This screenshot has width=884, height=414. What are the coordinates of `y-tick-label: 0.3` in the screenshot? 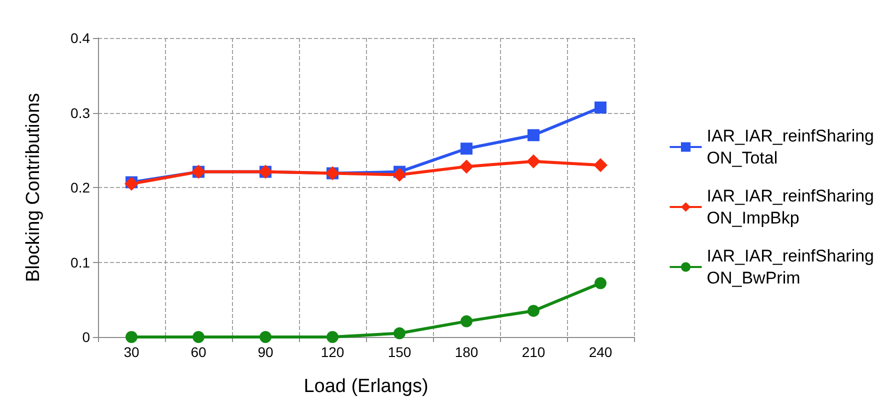 It's located at (80, 112).